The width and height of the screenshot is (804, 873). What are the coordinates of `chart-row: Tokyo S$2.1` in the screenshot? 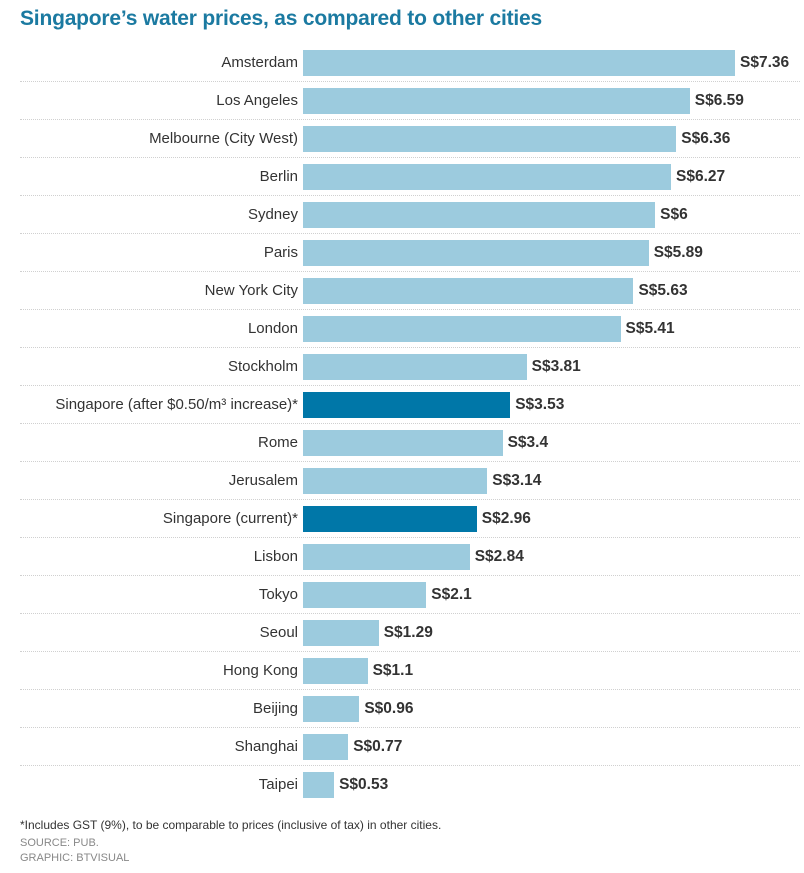 It's located at (410, 595).